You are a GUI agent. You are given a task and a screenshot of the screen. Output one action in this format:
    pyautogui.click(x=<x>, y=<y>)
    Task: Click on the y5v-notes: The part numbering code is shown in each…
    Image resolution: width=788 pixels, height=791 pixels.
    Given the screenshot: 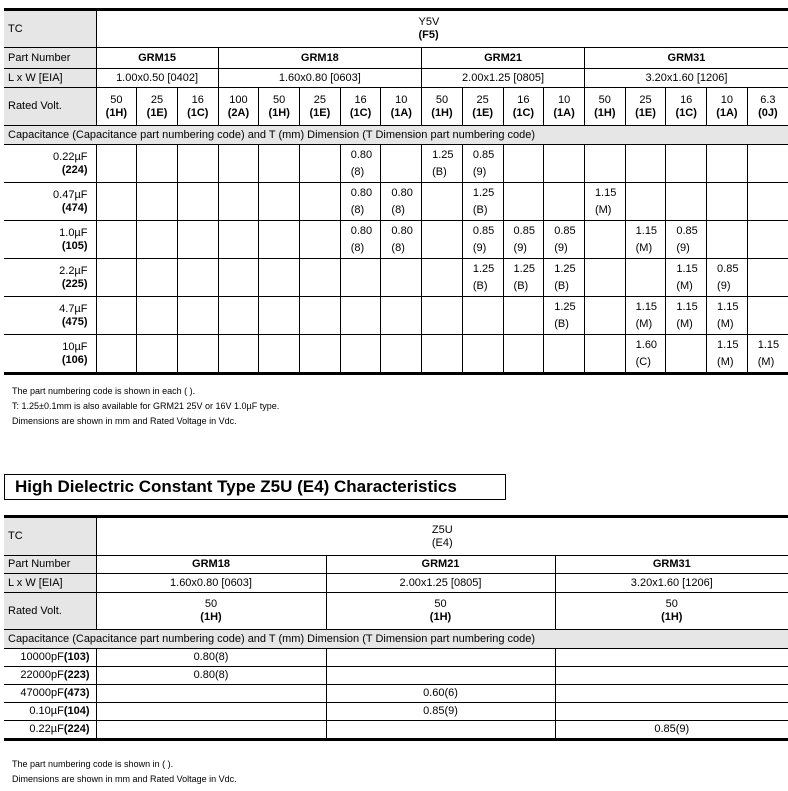 What is the action you would take?
    pyautogui.click(x=145, y=406)
    